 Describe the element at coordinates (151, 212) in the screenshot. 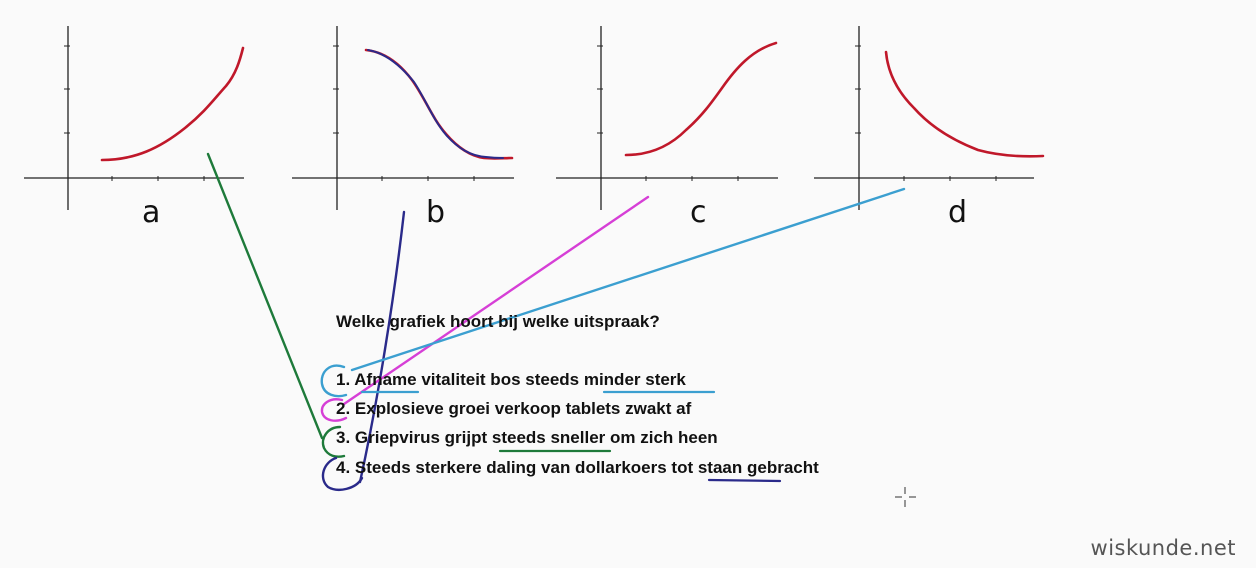

I see `graph-a-label: a` at that location.